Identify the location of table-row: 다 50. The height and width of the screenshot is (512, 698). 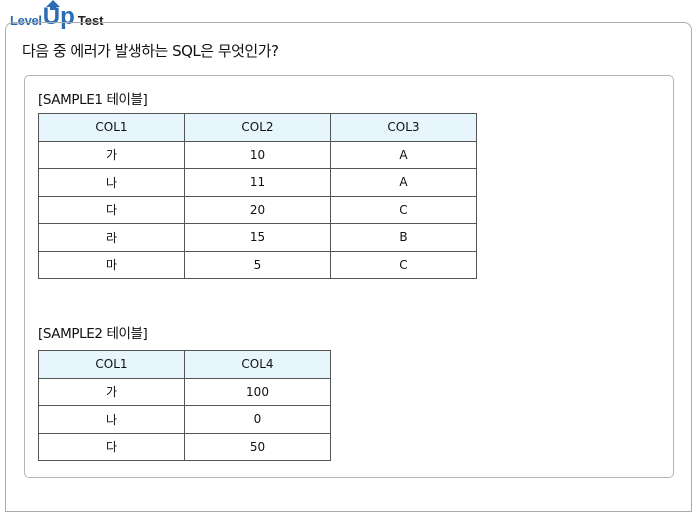
(184, 446).